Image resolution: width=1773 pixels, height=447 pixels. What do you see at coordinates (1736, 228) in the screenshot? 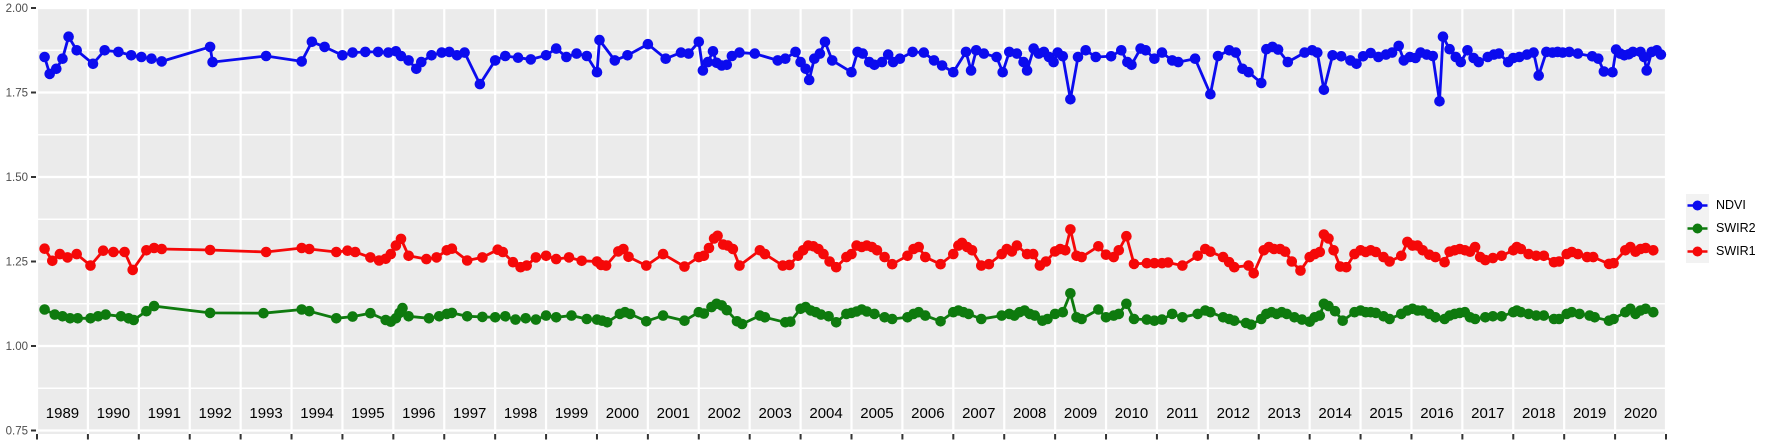
I see `legend-label-swir2: SWIR2` at bounding box center [1736, 228].